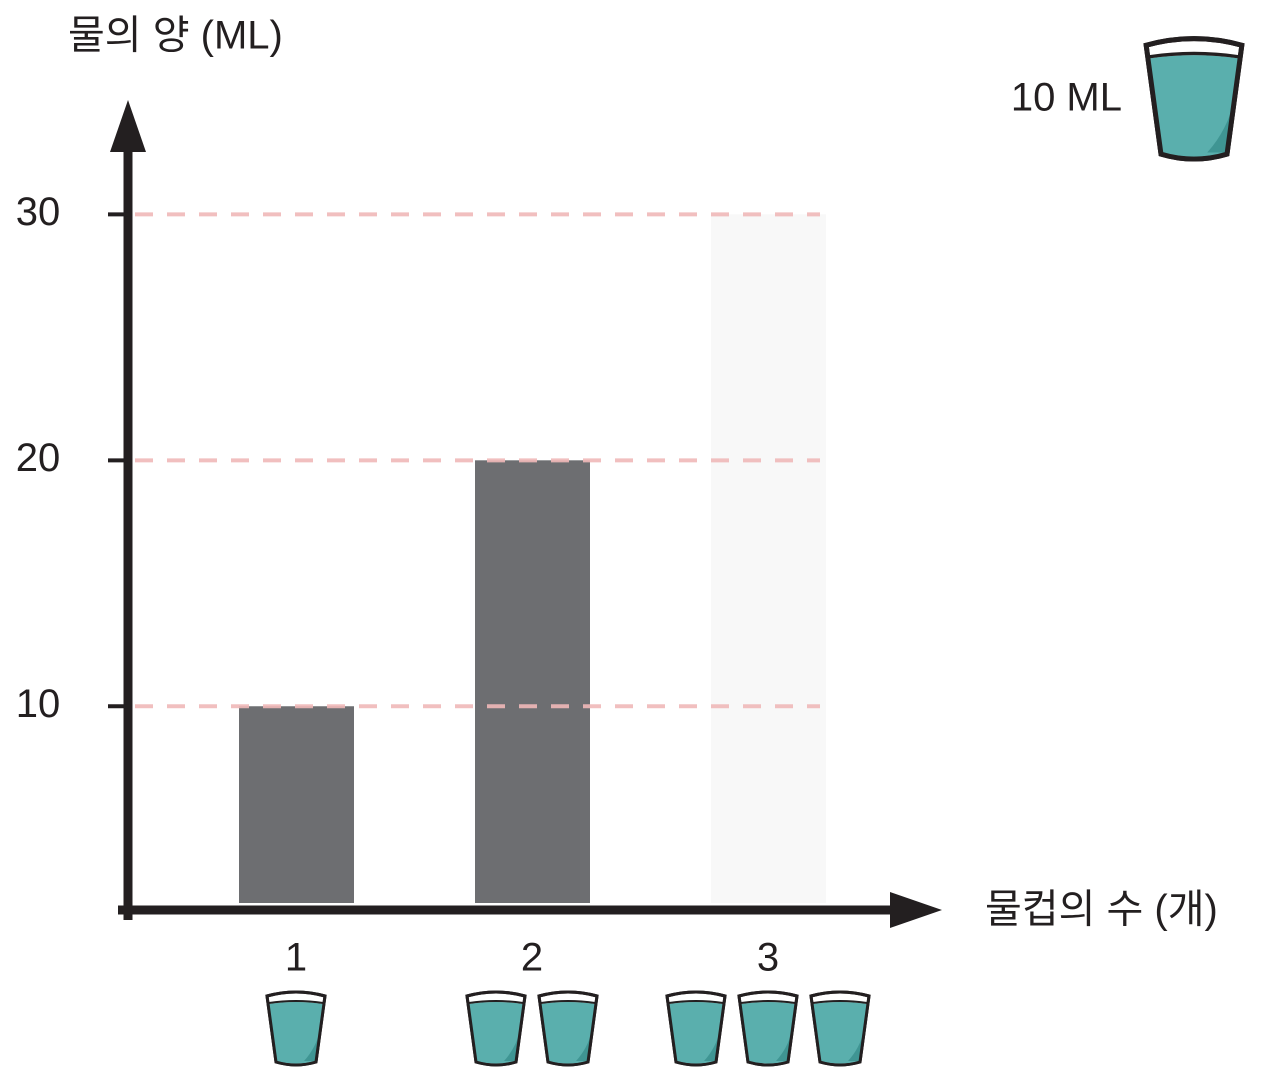  What do you see at coordinates (1101, 910) in the screenshot?
I see `x-axis-title: 물컵의 수 (개)` at bounding box center [1101, 910].